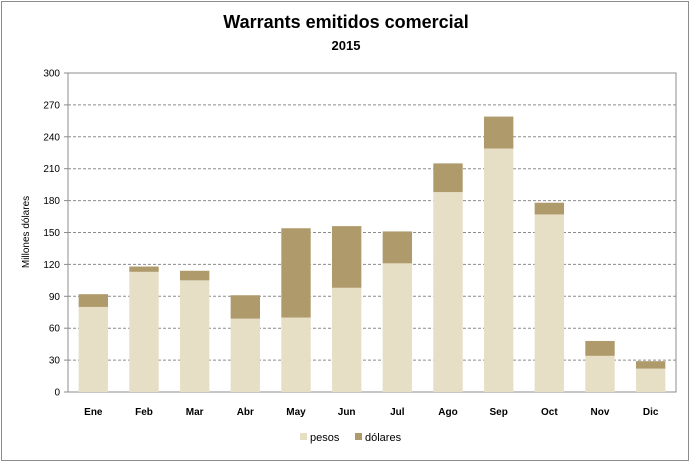  What do you see at coordinates (651, 412) in the screenshot?
I see `x-category-label: Dic` at bounding box center [651, 412].